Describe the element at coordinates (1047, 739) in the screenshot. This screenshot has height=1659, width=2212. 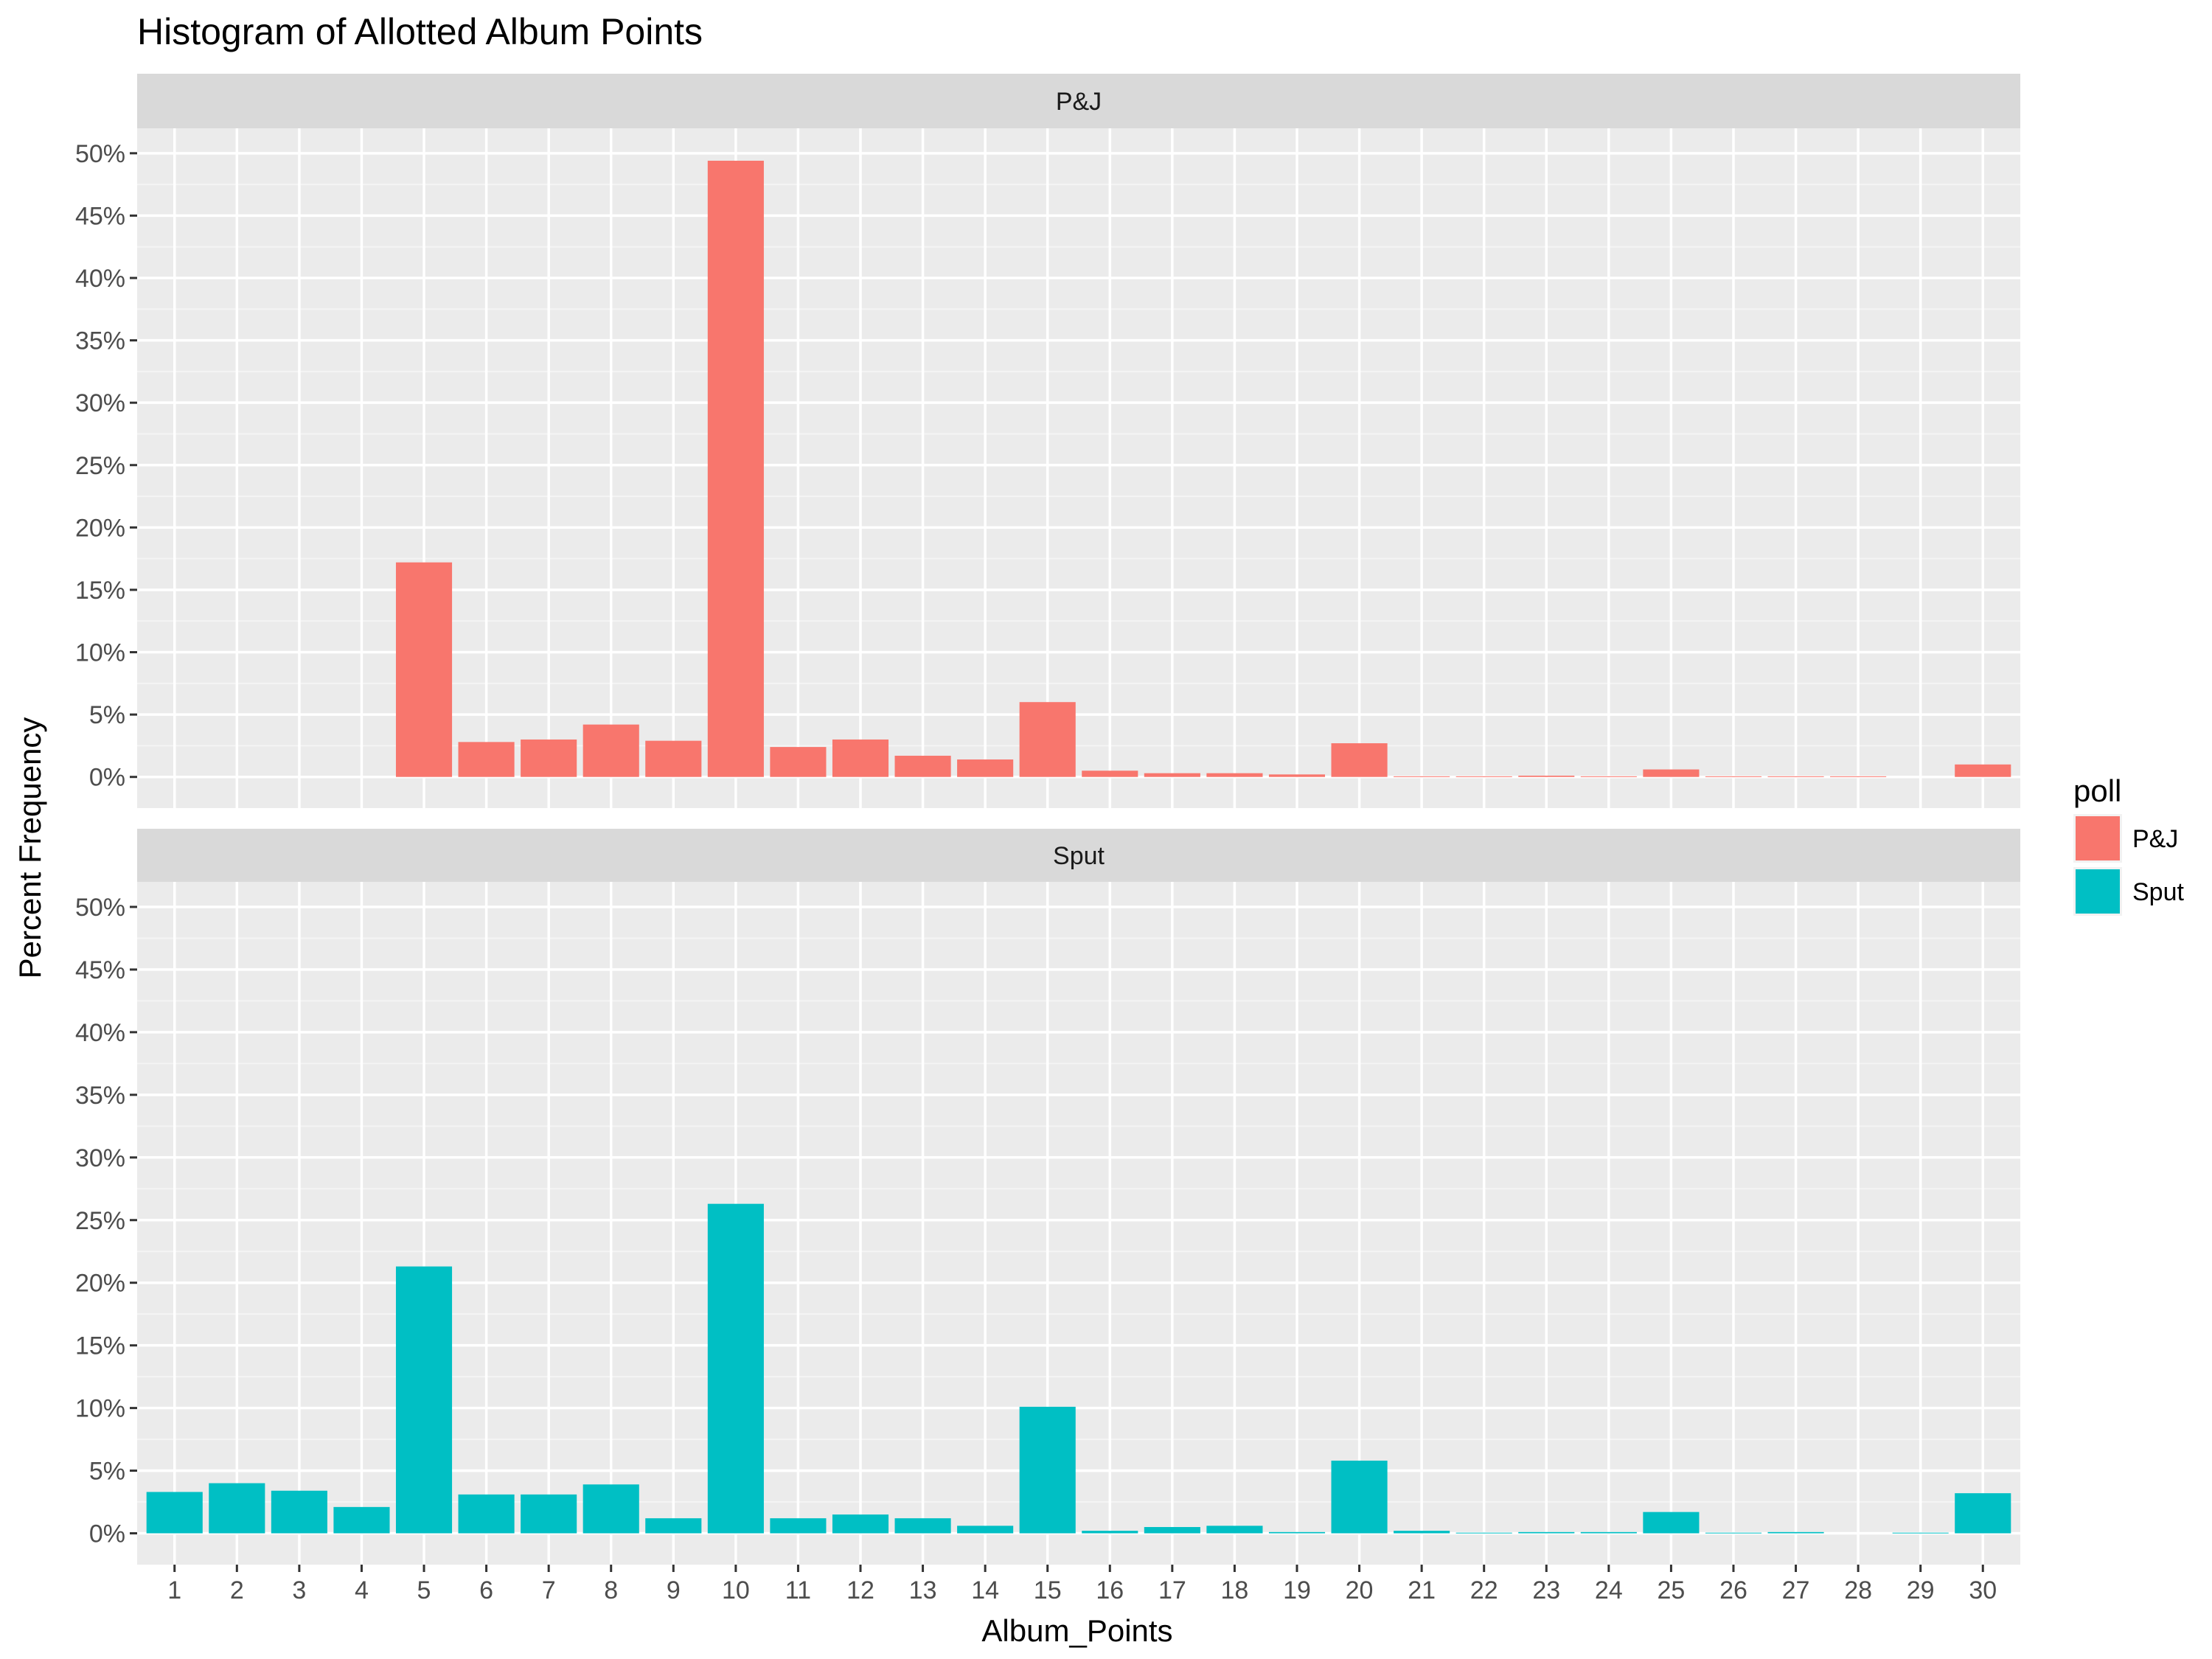
I see `bar-P&J-15` at that location.